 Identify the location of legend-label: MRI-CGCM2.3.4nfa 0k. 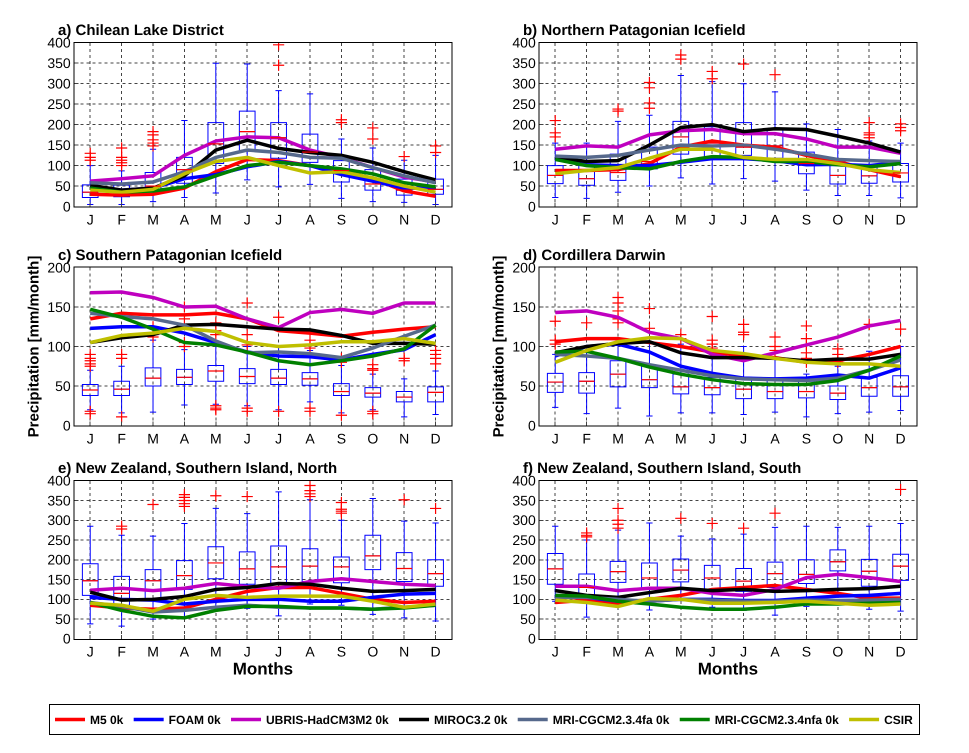
(777, 720).